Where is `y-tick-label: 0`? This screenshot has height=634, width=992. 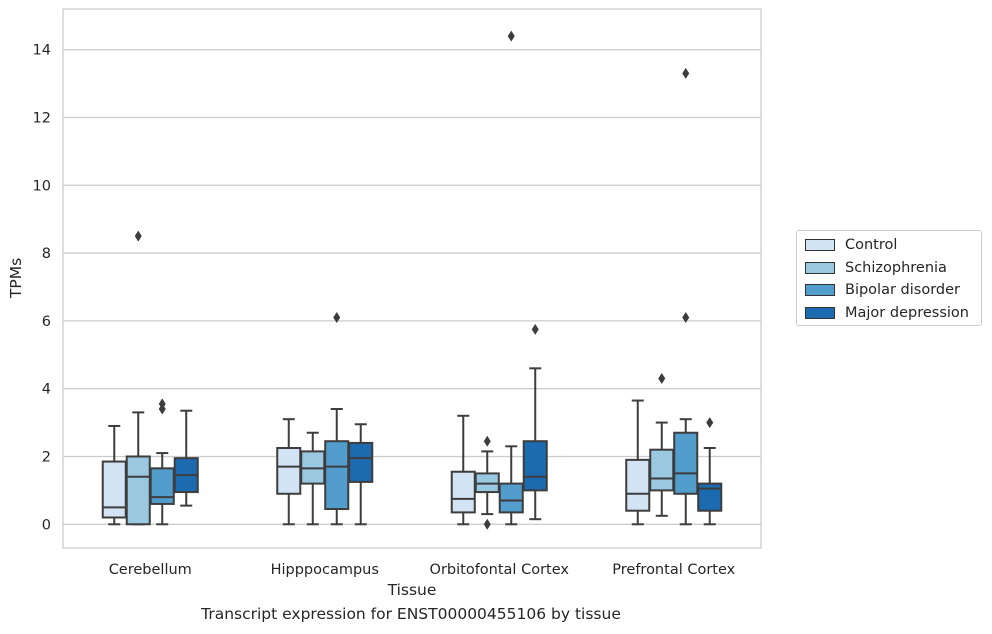 y-tick-label: 0 is located at coordinates (46, 525).